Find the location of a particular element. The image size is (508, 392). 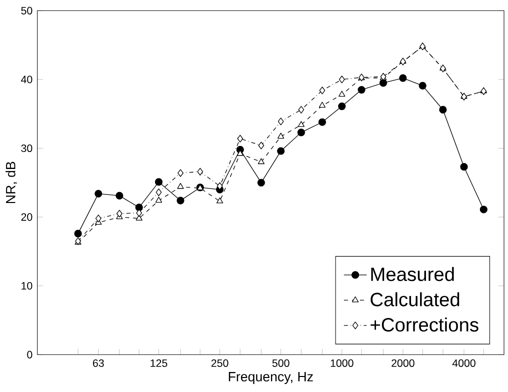

legend-label: Measured is located at coordinates (412, 274).